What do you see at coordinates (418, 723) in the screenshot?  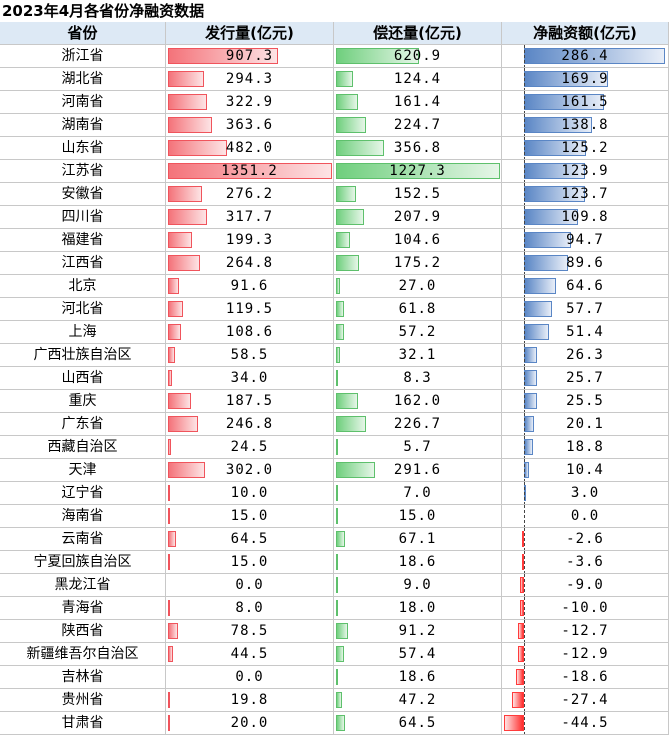 I see `repay-cell: 64.5` at bounding box center [418, 723].